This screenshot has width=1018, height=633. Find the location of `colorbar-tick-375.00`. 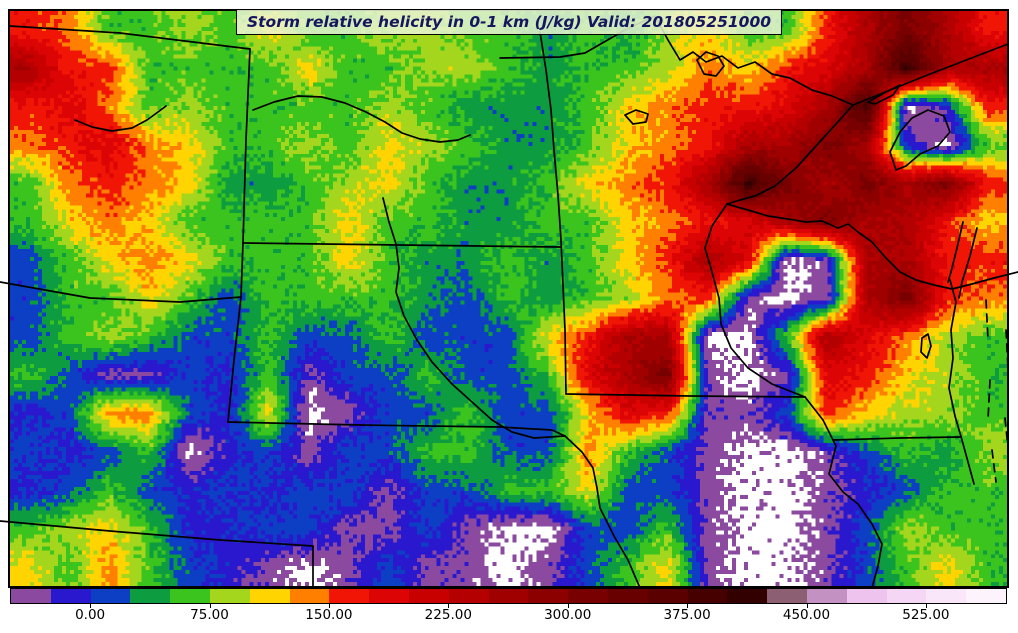

colorbar-tick-375.00 is located at coordinates (688, 606).